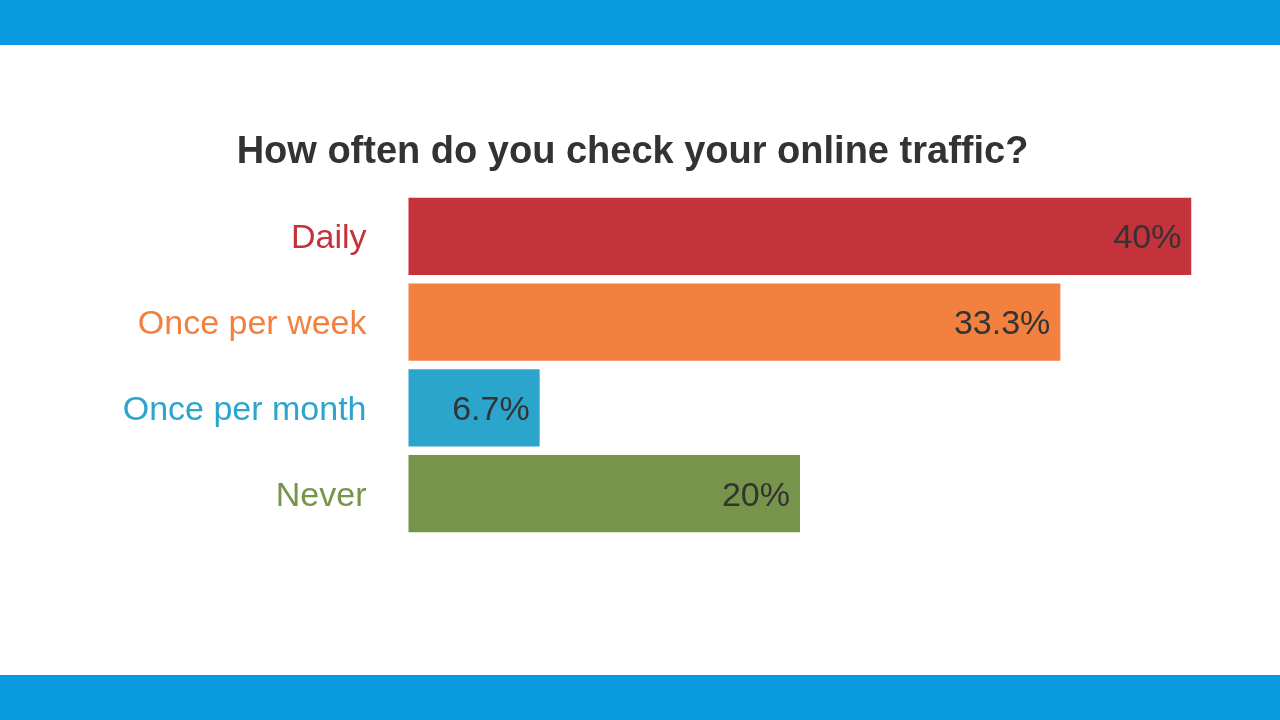 The image size is (1280, 720). What do you see at coordinates (491, 407) in the screenshot?
I see `data-label: 6.7%` at bounding box center [491, 407].